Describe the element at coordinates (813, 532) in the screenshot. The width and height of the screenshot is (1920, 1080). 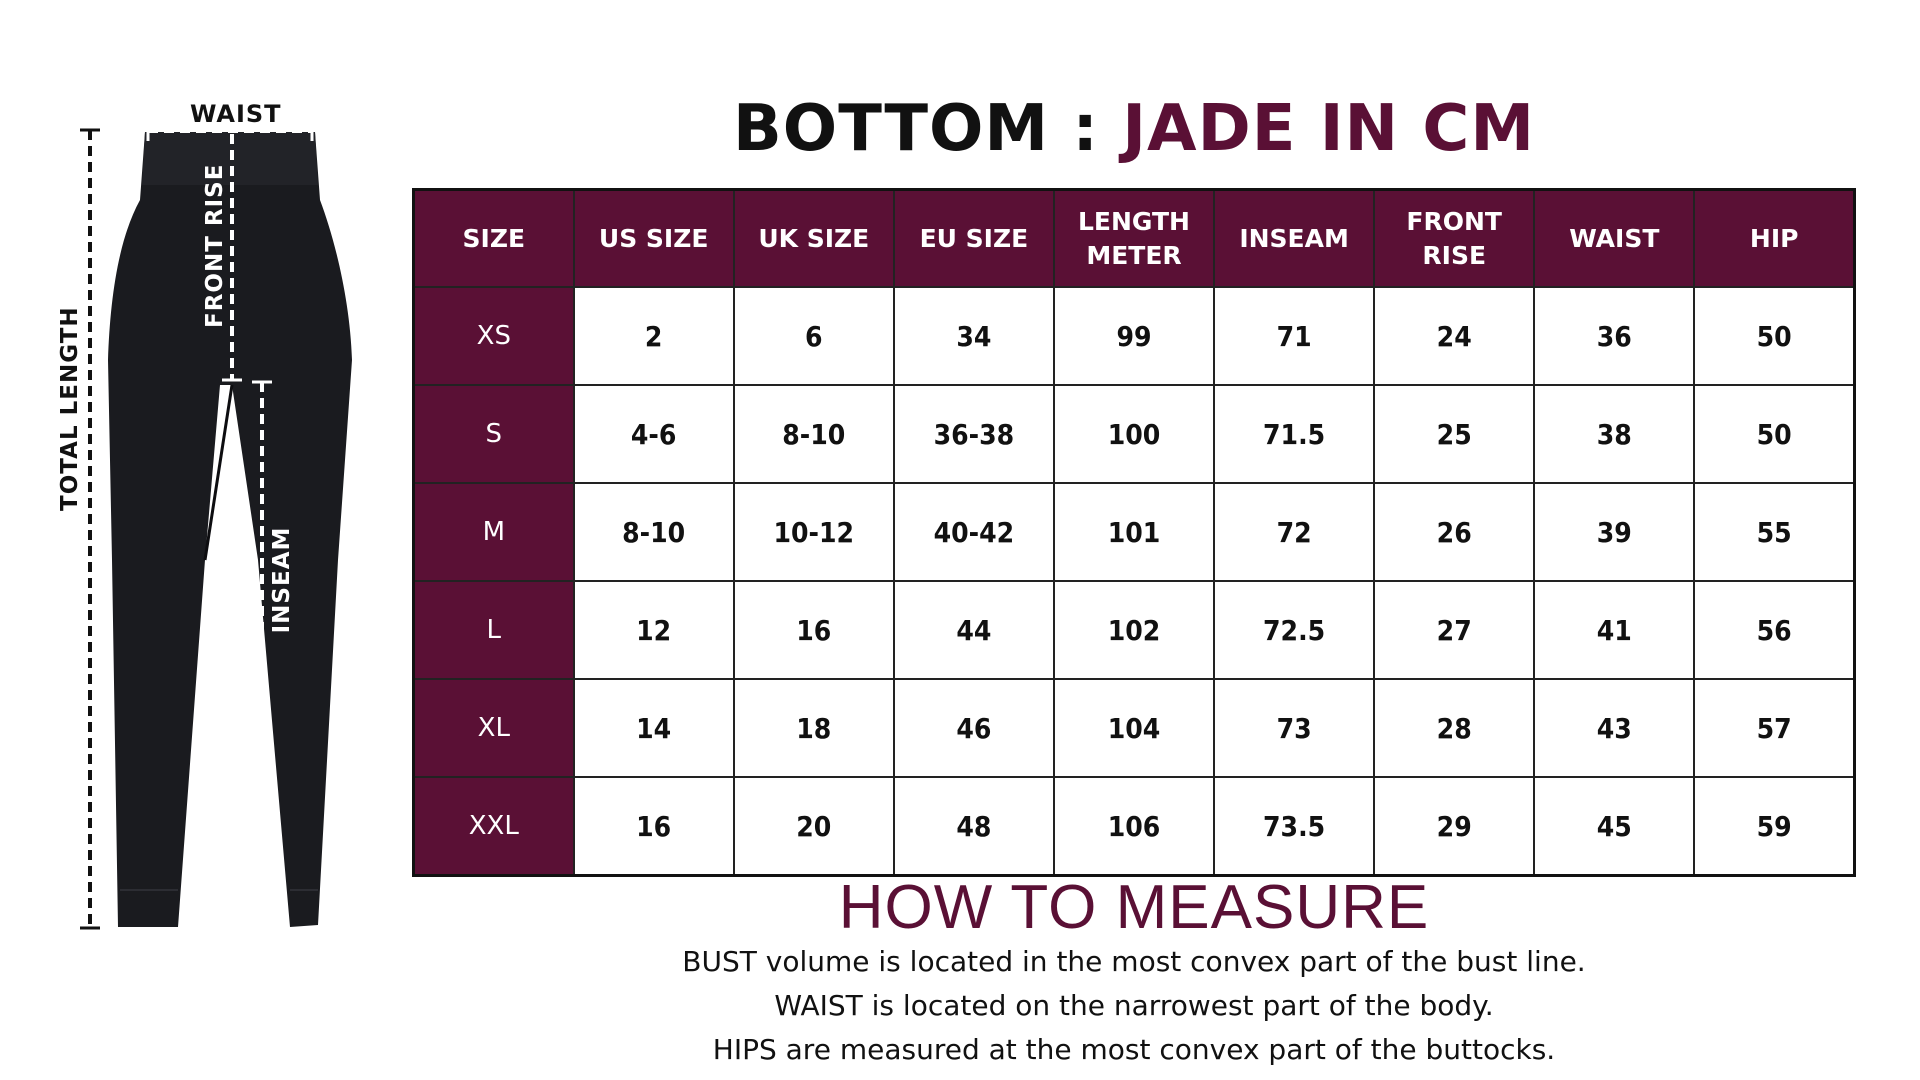
I see `table-cell: 10-12` at that location.